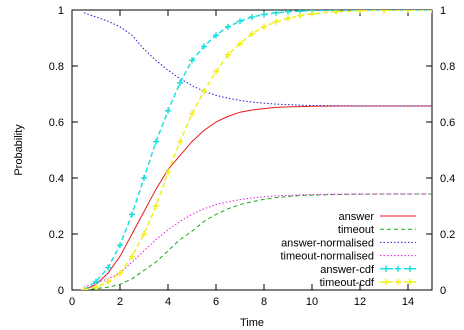  What do you see at coordinates (447, 235) in the screenshot?
I see `y2-tick-label: 0.2` at bounding box center [447, 235].